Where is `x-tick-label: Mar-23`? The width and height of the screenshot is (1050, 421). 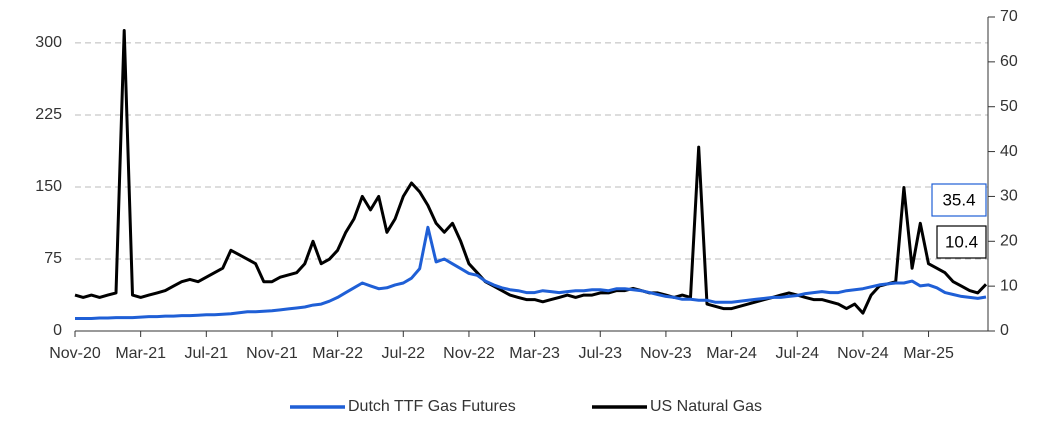 x-tick-label: Mar-23 is located at coordinates (534, 353).